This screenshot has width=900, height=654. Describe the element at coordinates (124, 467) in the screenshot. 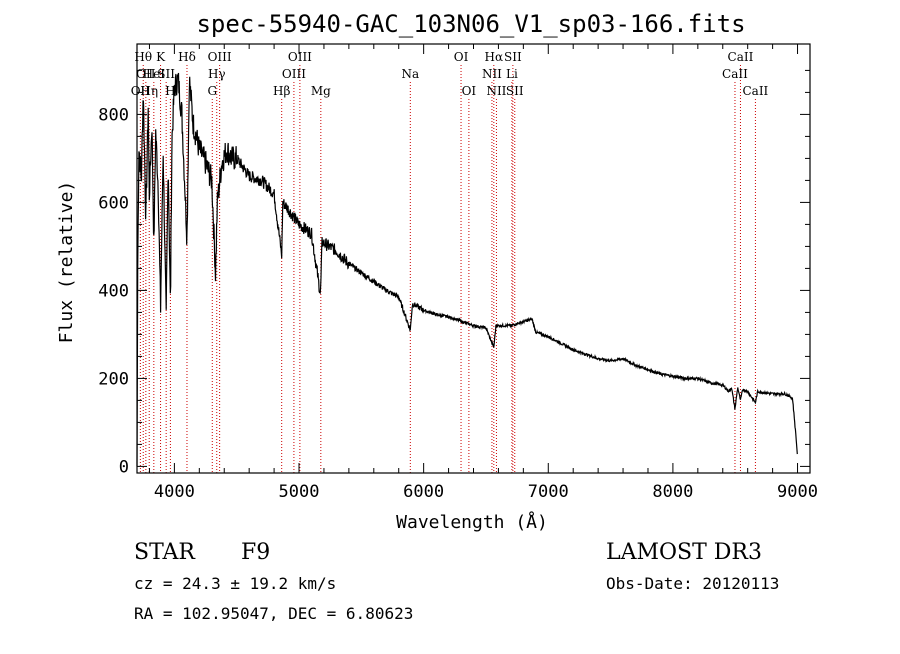

I see `y-tick-label: 0` at that location.